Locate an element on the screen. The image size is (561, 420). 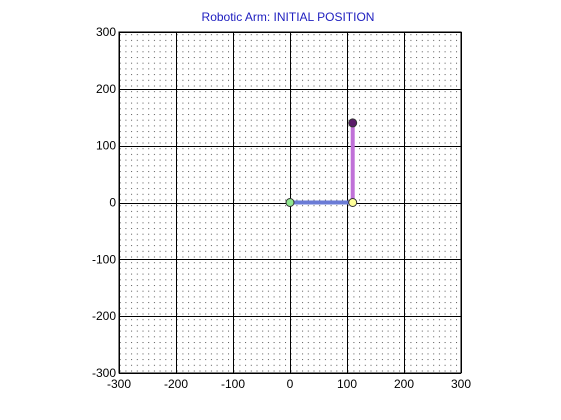
x-tick-label: -100 is located at coordinates (233, 384).